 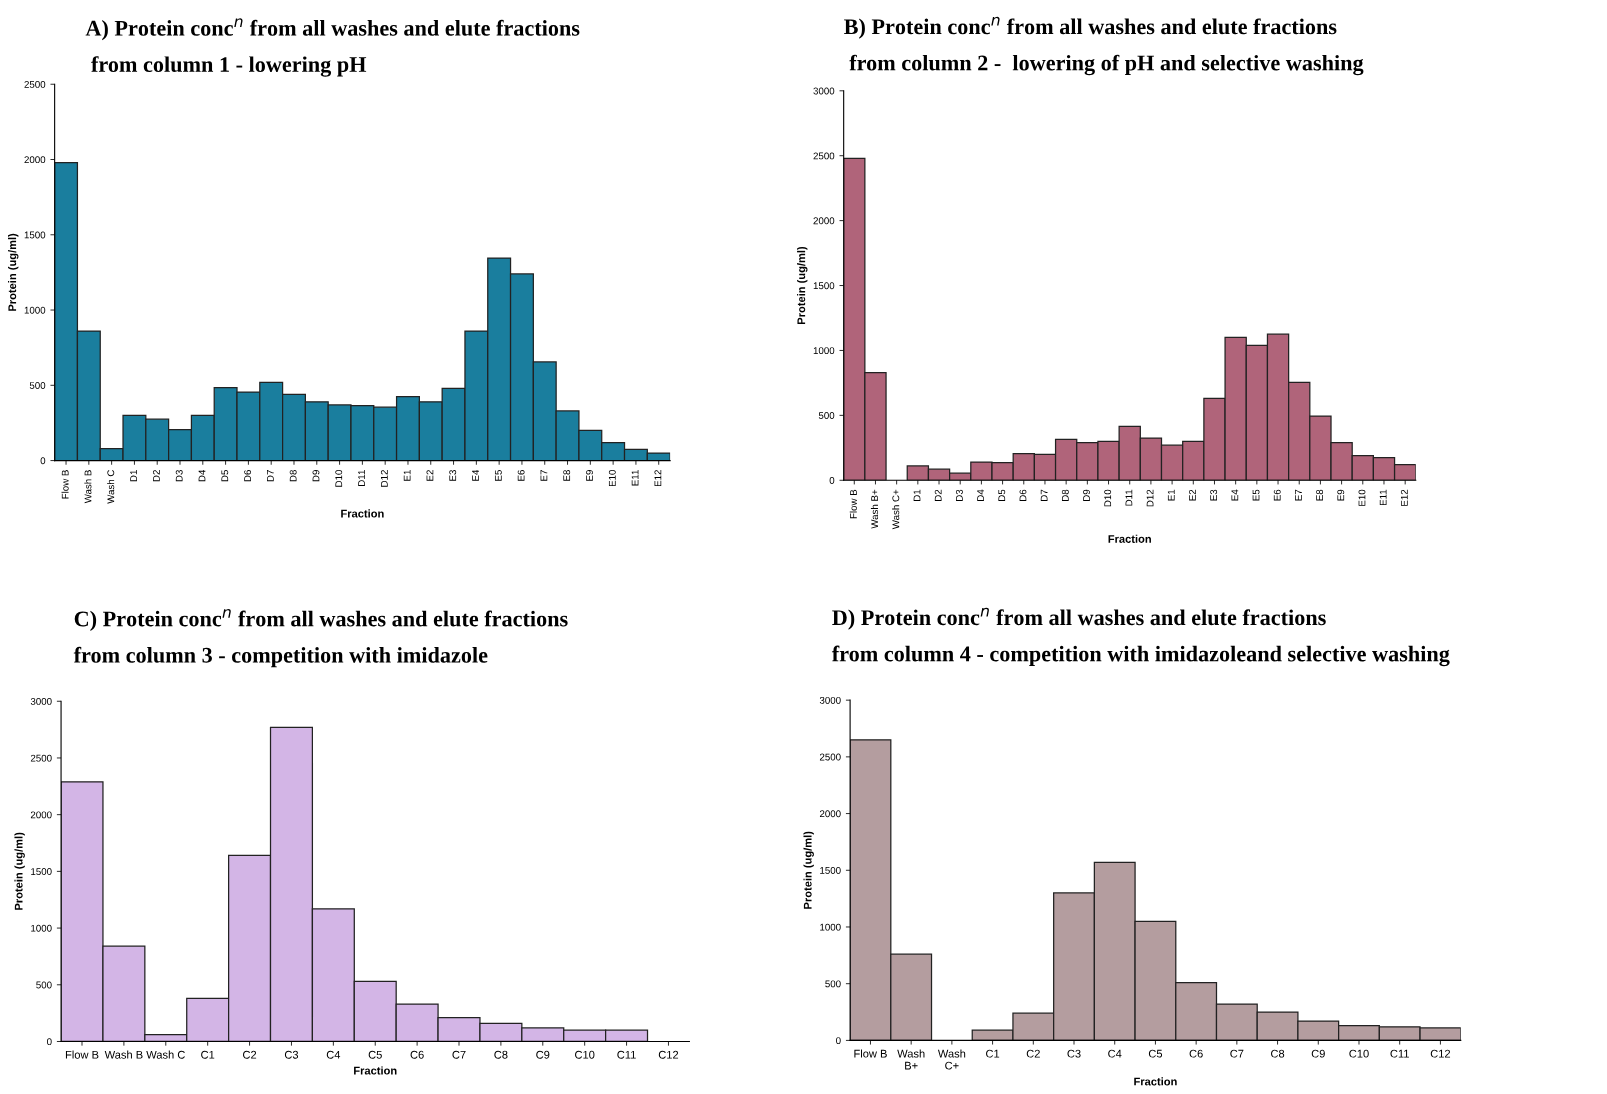 What do you see at coordinates (1155, 1053) in the screenshot?
I see `x-tick-label: C5` at bounding box center [1155, 1053].